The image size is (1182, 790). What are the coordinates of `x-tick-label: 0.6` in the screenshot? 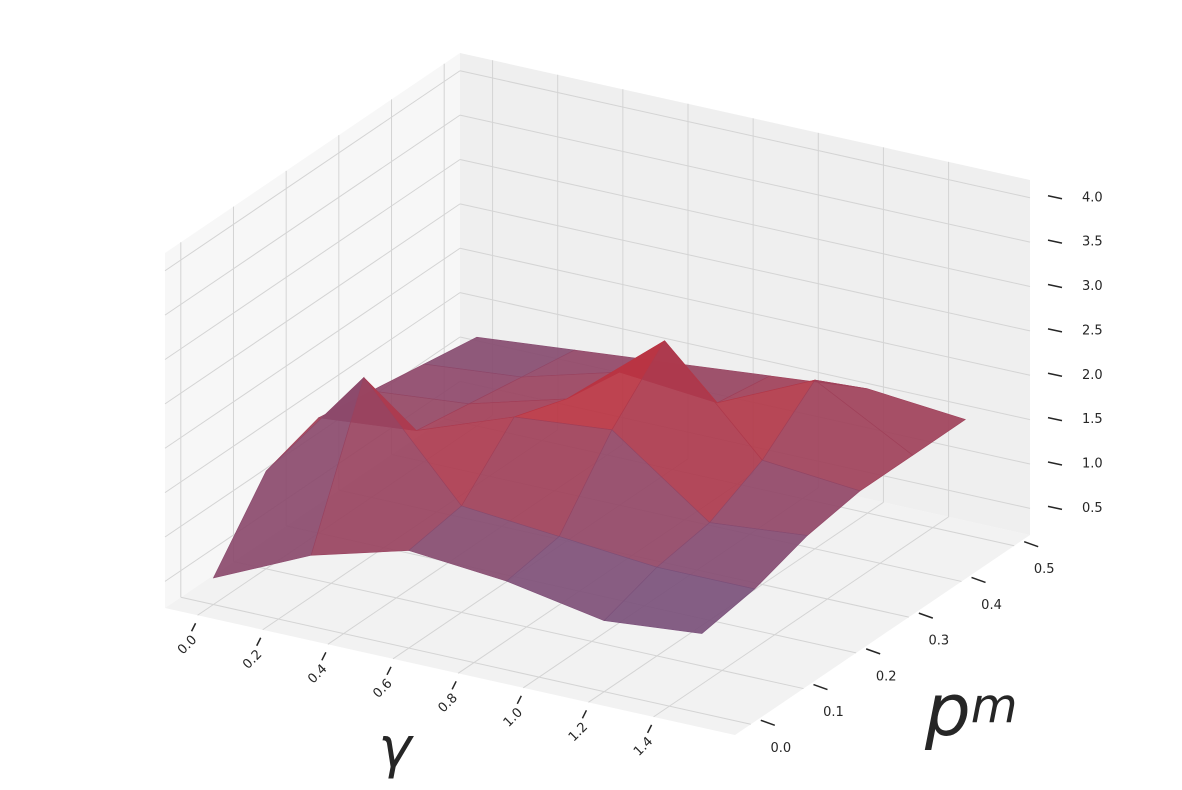 It's located at (382, 688).